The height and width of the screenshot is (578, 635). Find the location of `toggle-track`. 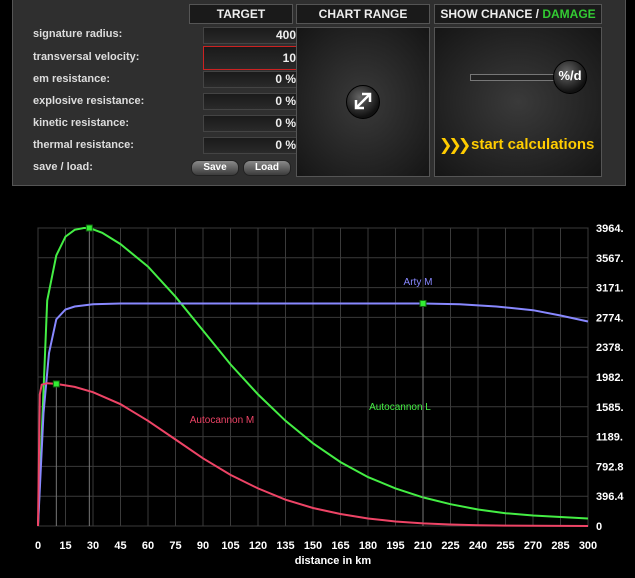

toggle-track is located at coordinates (516, 77).